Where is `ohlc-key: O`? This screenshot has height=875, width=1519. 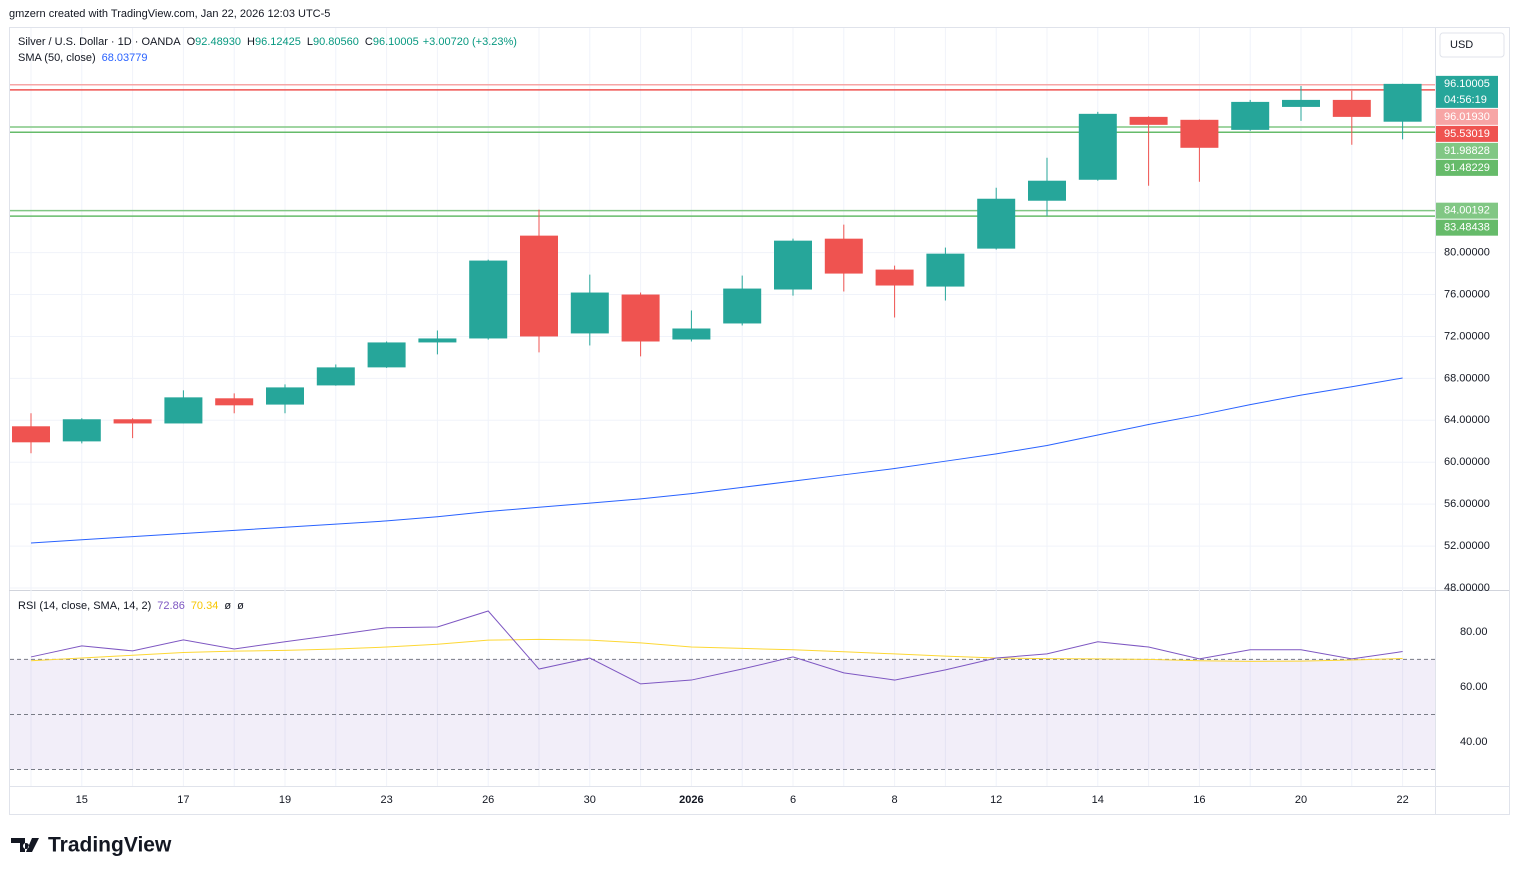 ohlc-key: O is located at coordinates (191, 42).